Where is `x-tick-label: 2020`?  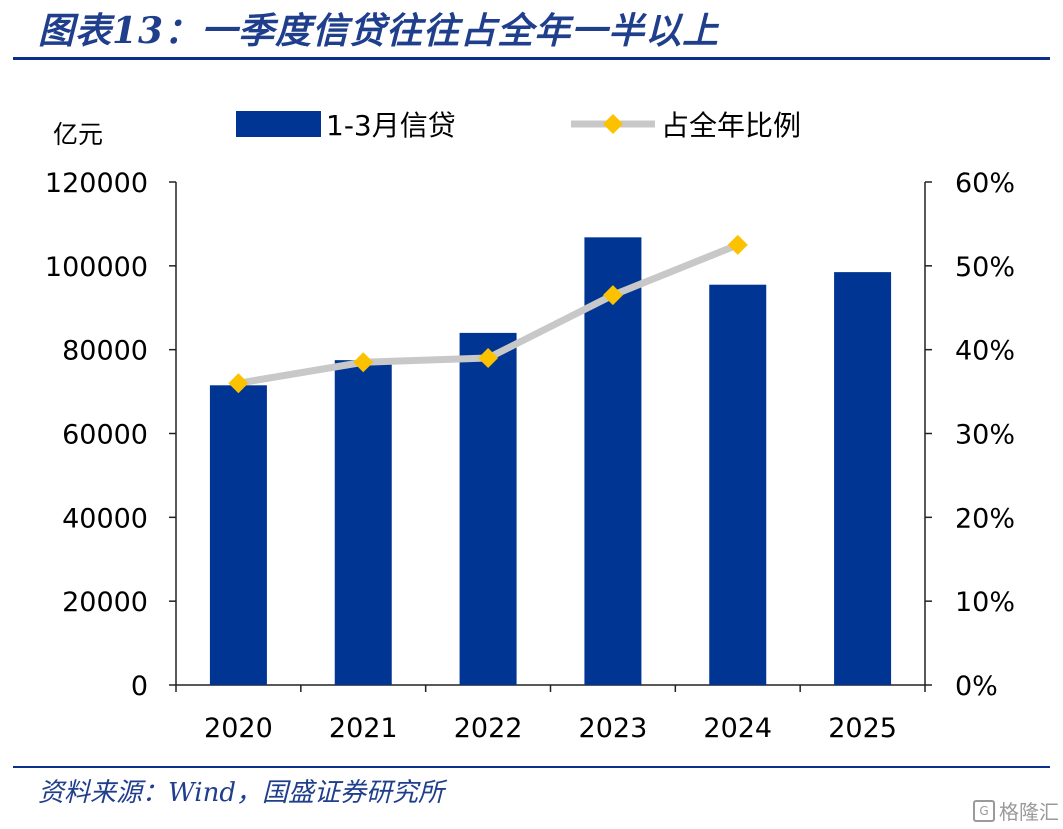
x-tick-label: 2020 is located at coordinates (238, 728).